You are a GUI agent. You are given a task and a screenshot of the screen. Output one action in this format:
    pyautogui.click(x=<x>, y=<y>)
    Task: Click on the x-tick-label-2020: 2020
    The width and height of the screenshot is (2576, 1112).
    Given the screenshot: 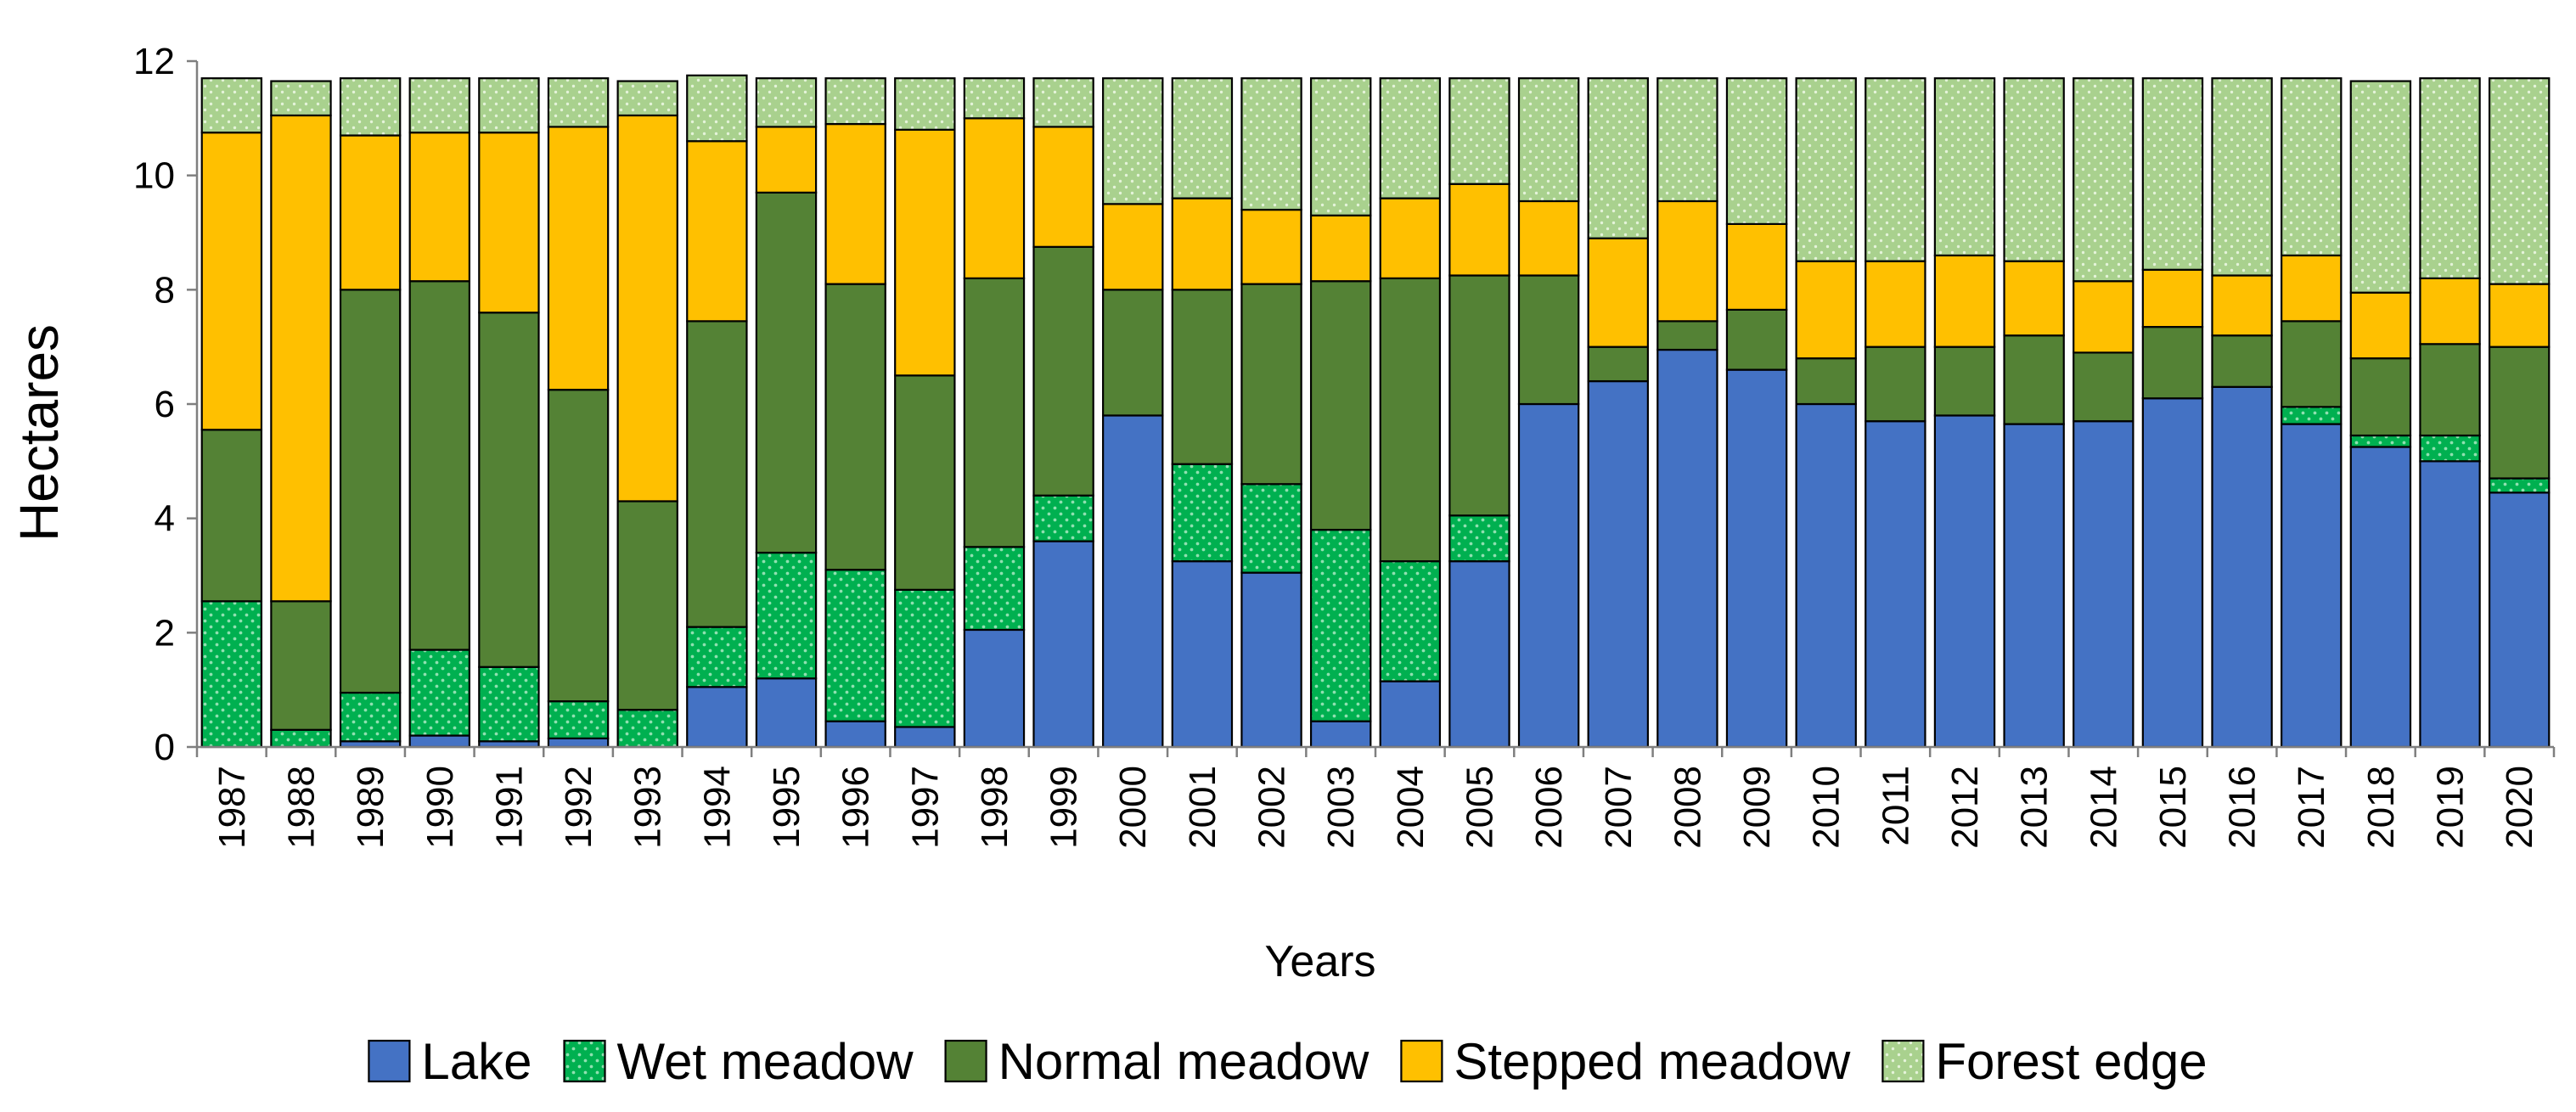 What is the action you would take?
    pyautogui.click(x=2519, y=807)
    